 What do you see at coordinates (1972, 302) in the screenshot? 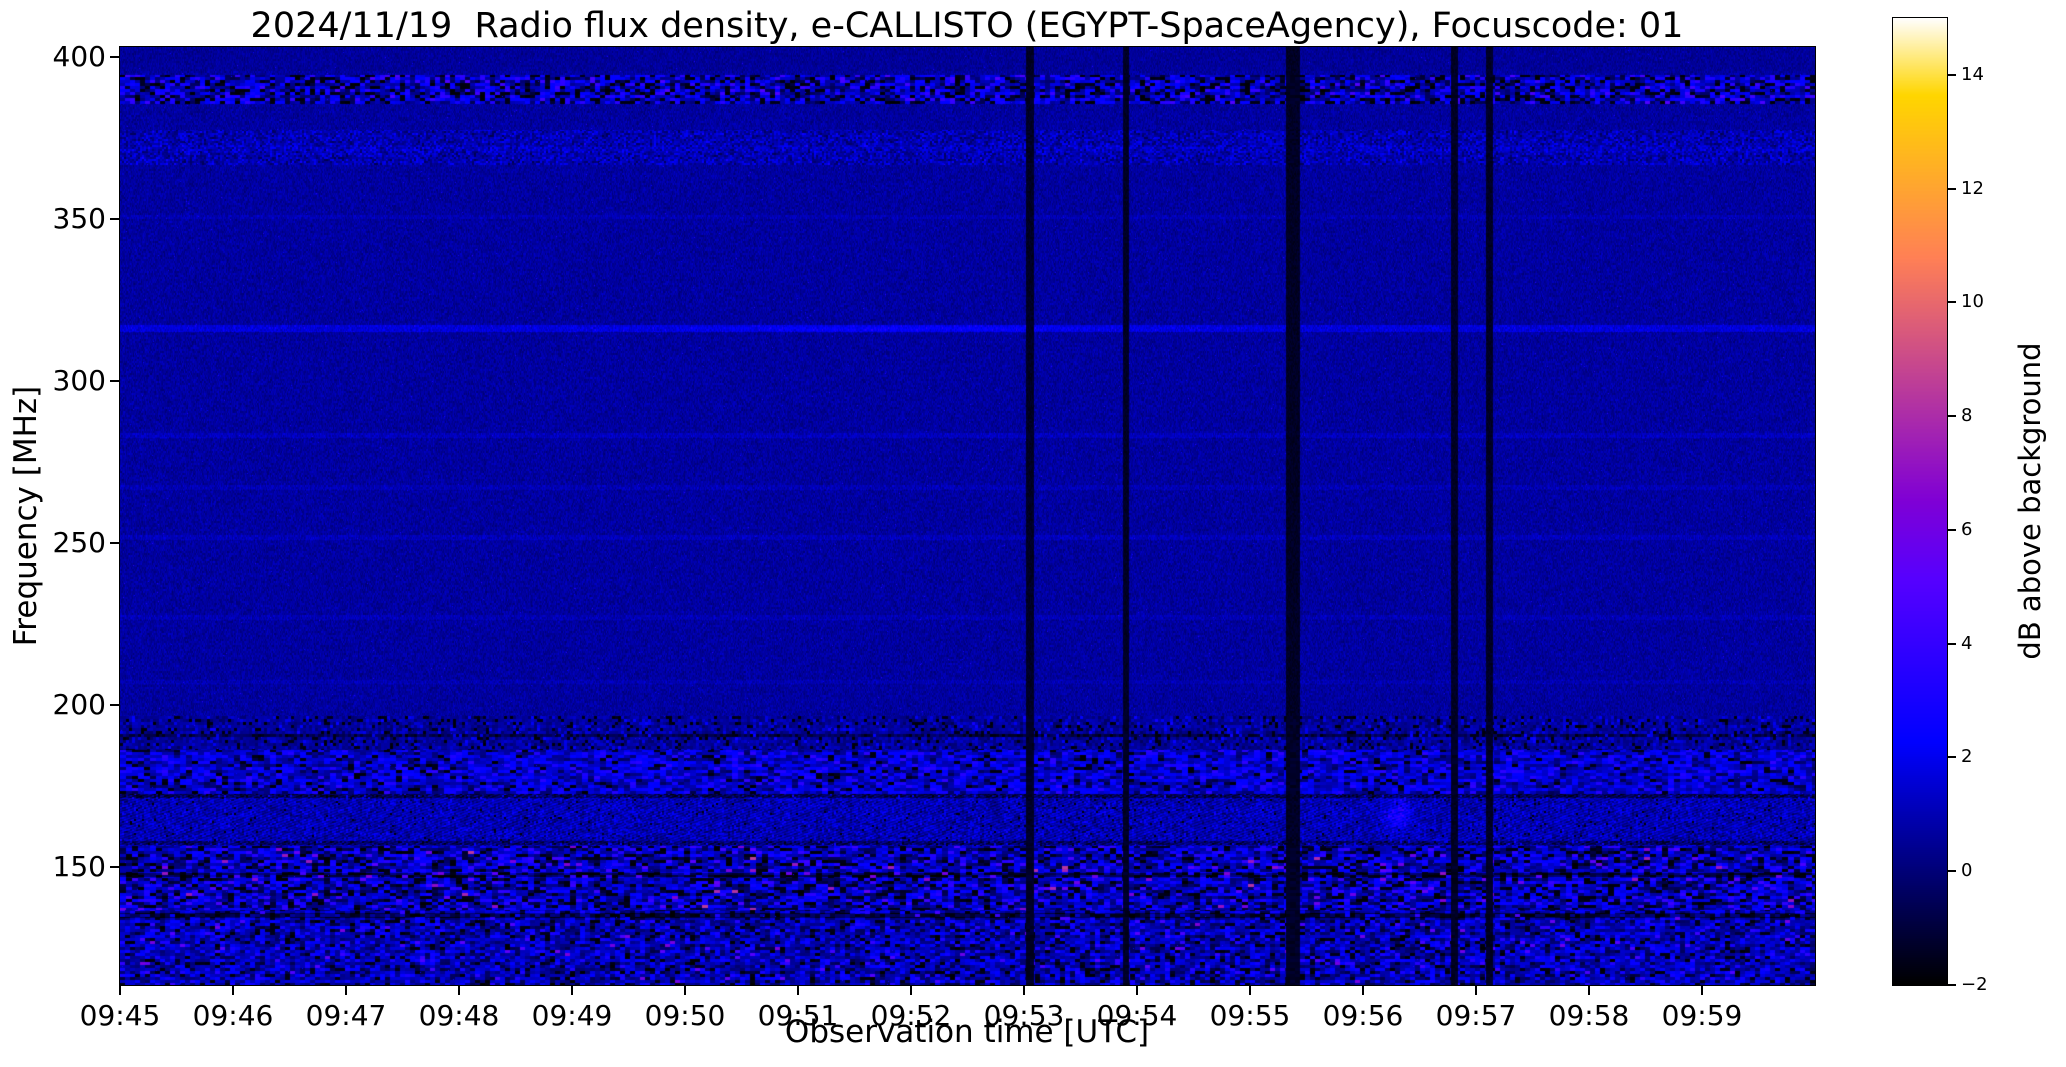
I see `colorbar-tick-label: 10` at bounding box center [1972, 302].